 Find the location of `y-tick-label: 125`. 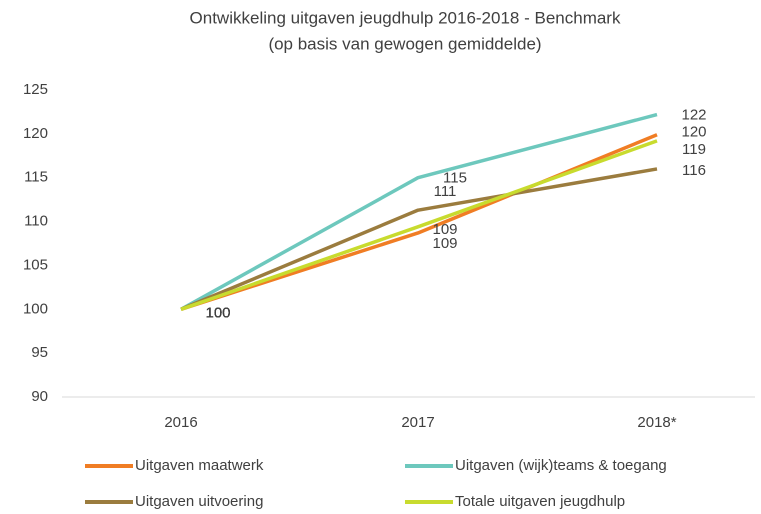

y-tick-label: 125 is located at coordinates (35, 89).